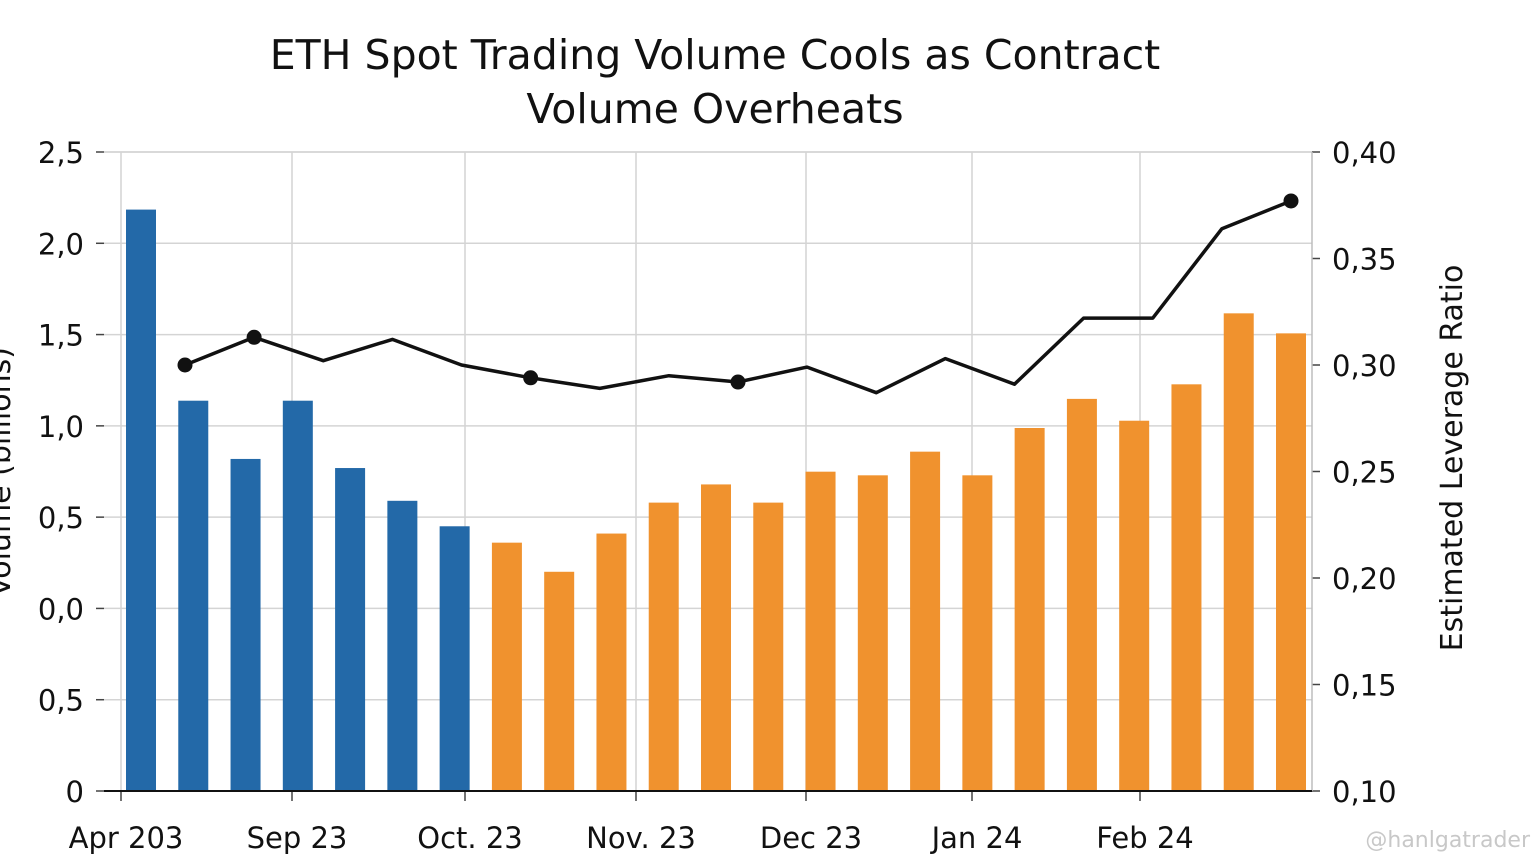  I want to click on x-tick-label: Apr 203, so click(126, 838).